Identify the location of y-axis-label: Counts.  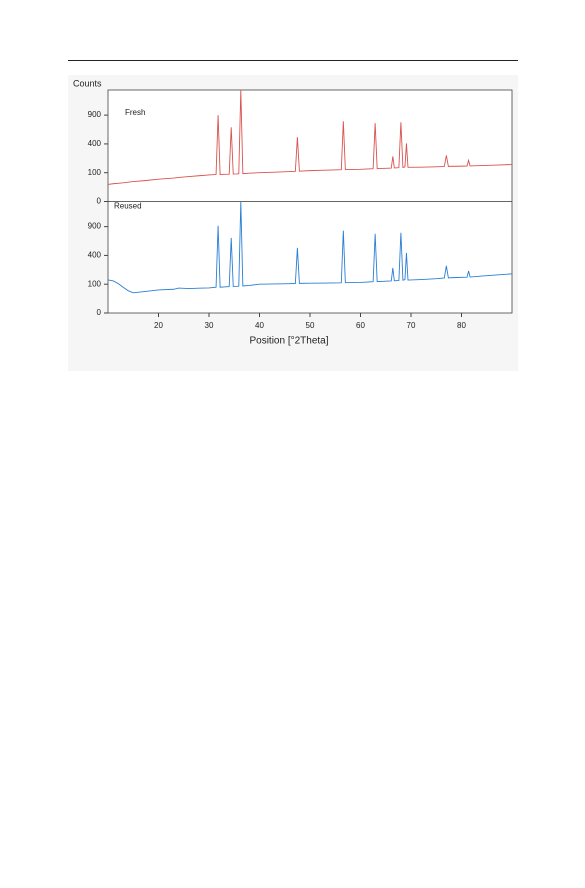
(87, 83).